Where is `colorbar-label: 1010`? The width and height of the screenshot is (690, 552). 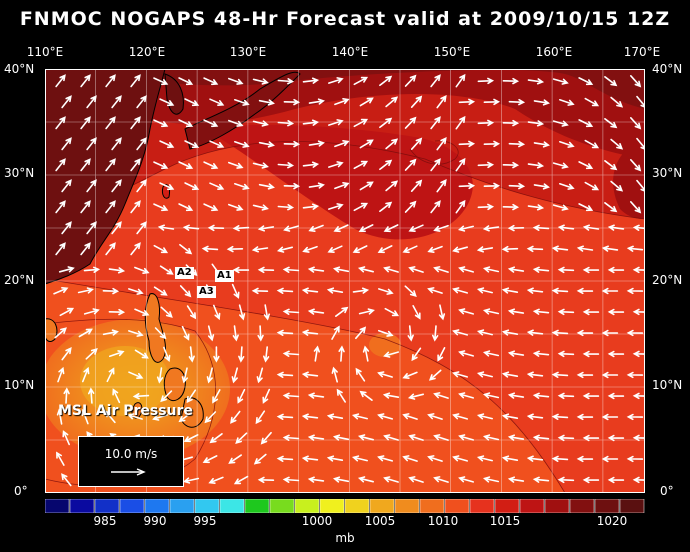 colorbar-label: 1010 is located at coordinates (443, 521).